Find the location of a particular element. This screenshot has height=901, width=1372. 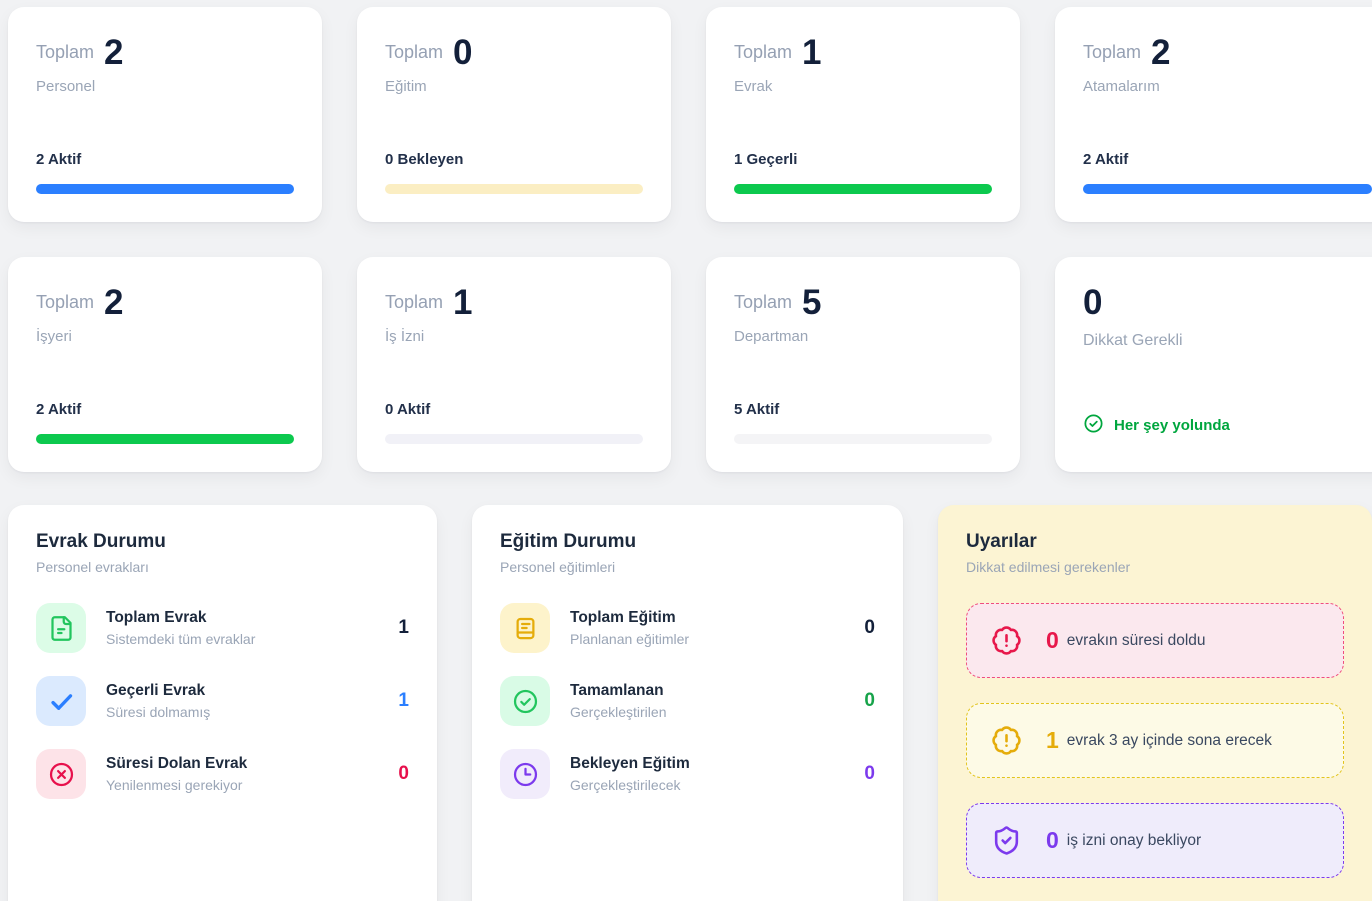

stat-card: Toplam 1 Evrak 1 Geçerli is located at coordinates (863, 114).